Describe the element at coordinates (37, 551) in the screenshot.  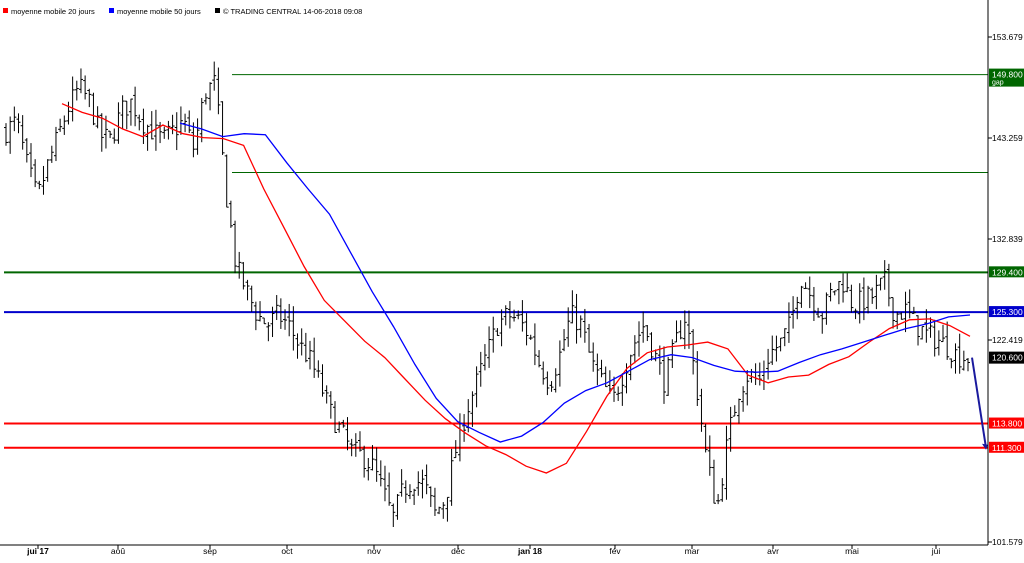
I see `x-tick-label: jui 17` at that location.